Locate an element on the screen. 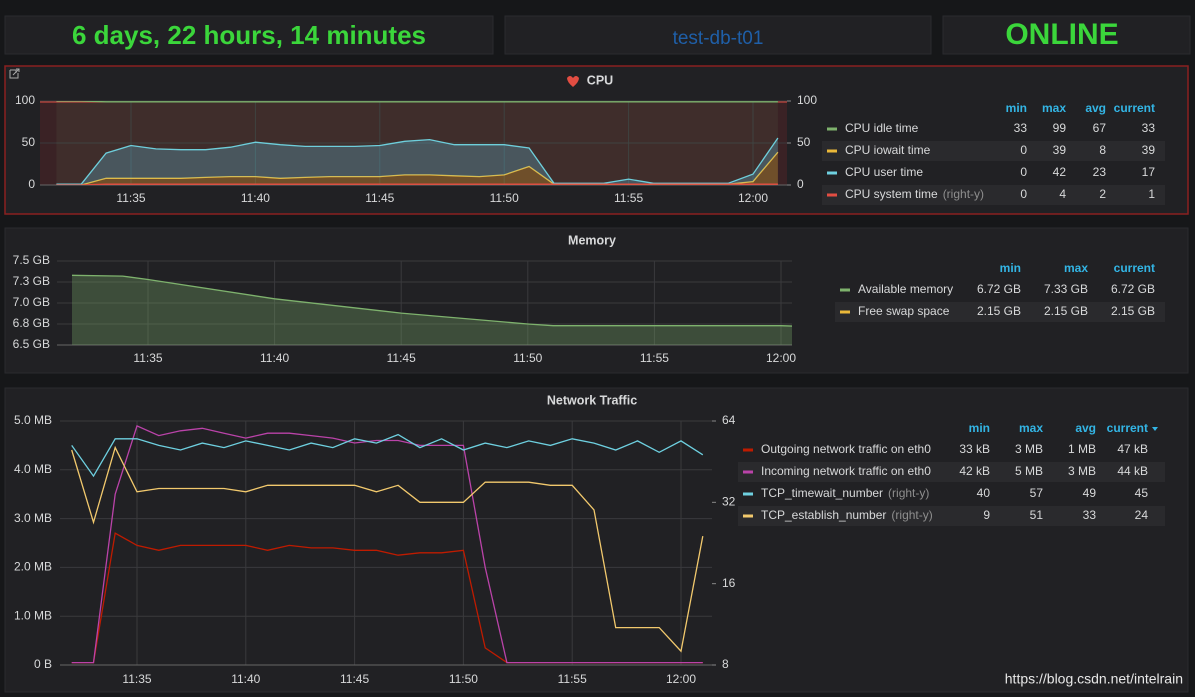 The height and width of the screenshot is (697, 1195). legend-name: Outgoing network traffic on eth0 is located at coordinates (846, 449).